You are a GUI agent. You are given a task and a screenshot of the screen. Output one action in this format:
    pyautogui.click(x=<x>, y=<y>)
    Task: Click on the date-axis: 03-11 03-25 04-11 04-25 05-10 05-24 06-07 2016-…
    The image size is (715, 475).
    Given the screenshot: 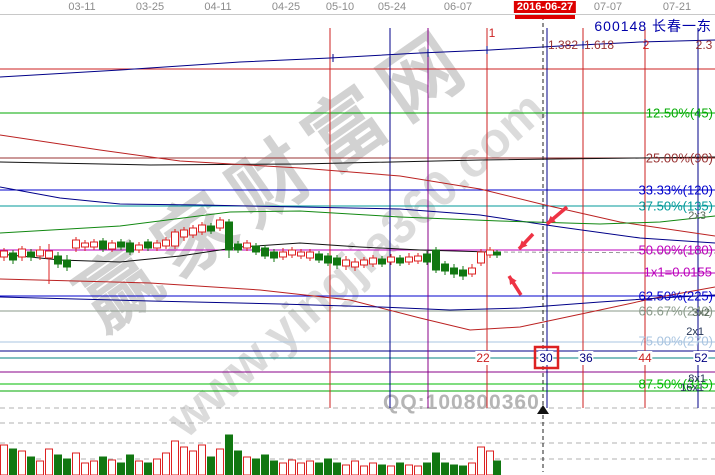 What is the action you would take?
    pyautogui.click(x=357, y=7)
    